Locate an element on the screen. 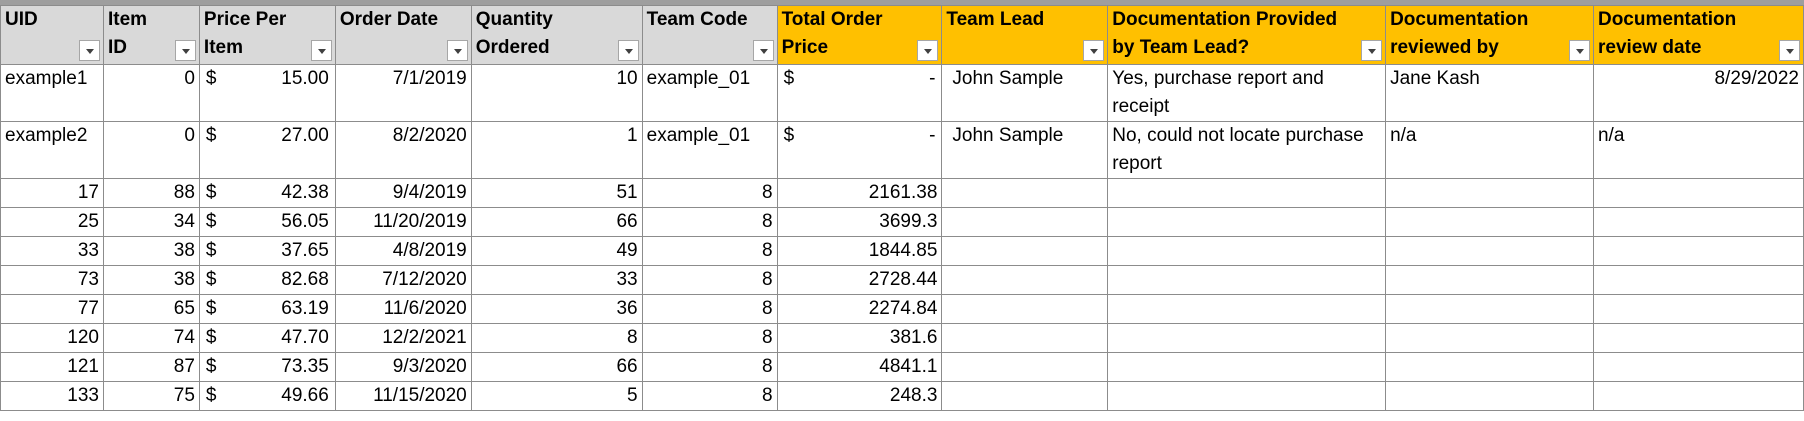 The image size is (1804, 421). column-header: Documentation Provided by Team Lead? is located at coordinates (1247, 35).